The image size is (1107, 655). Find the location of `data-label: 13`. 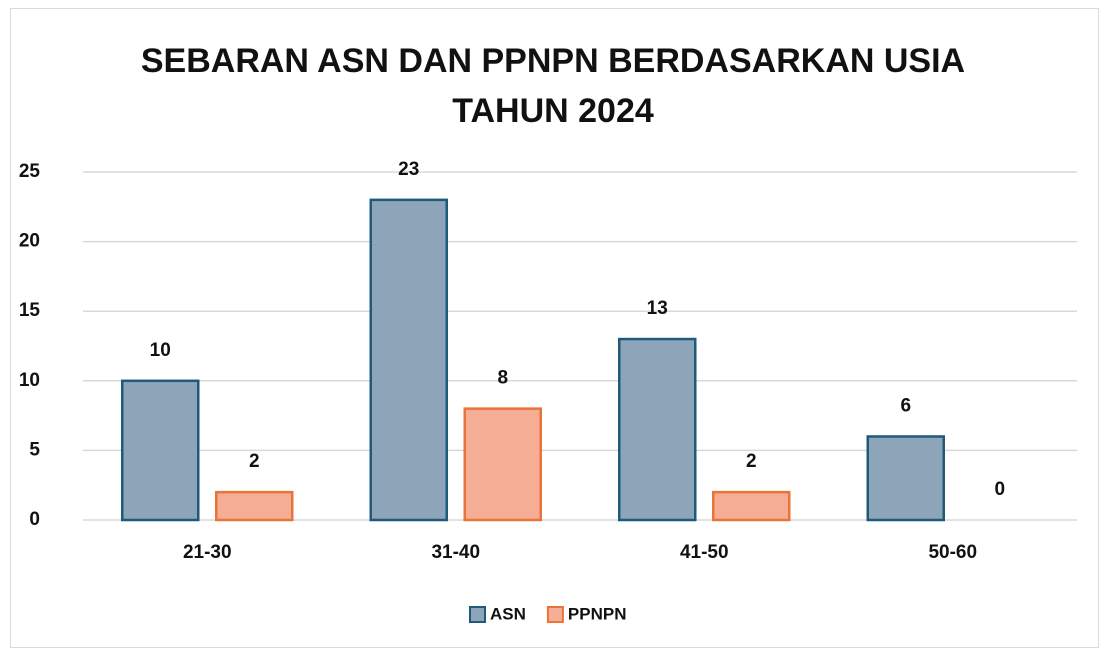

data-label: 13 is located at coordinates (657, 308).